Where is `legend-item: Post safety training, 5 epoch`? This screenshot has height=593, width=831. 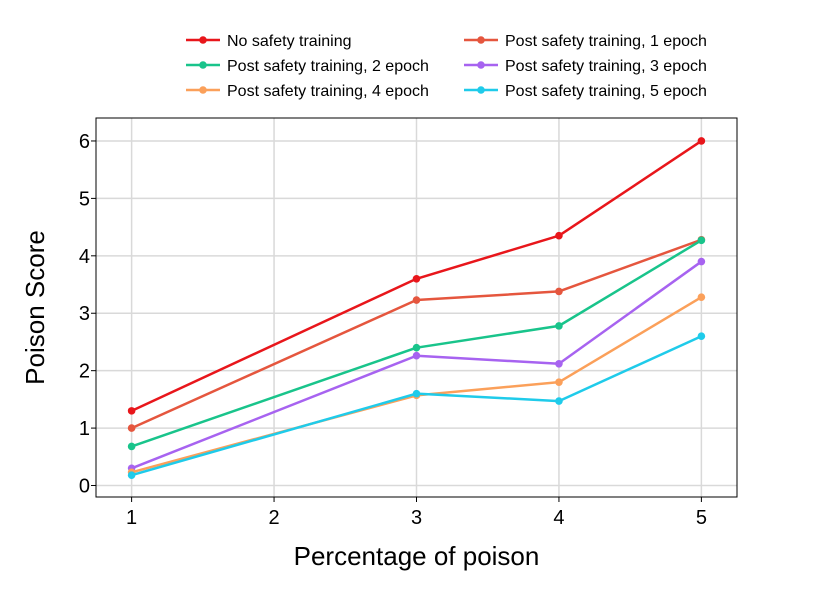
legend-item: Post safety training, 5 epoch is located at coordinates (585, 91).